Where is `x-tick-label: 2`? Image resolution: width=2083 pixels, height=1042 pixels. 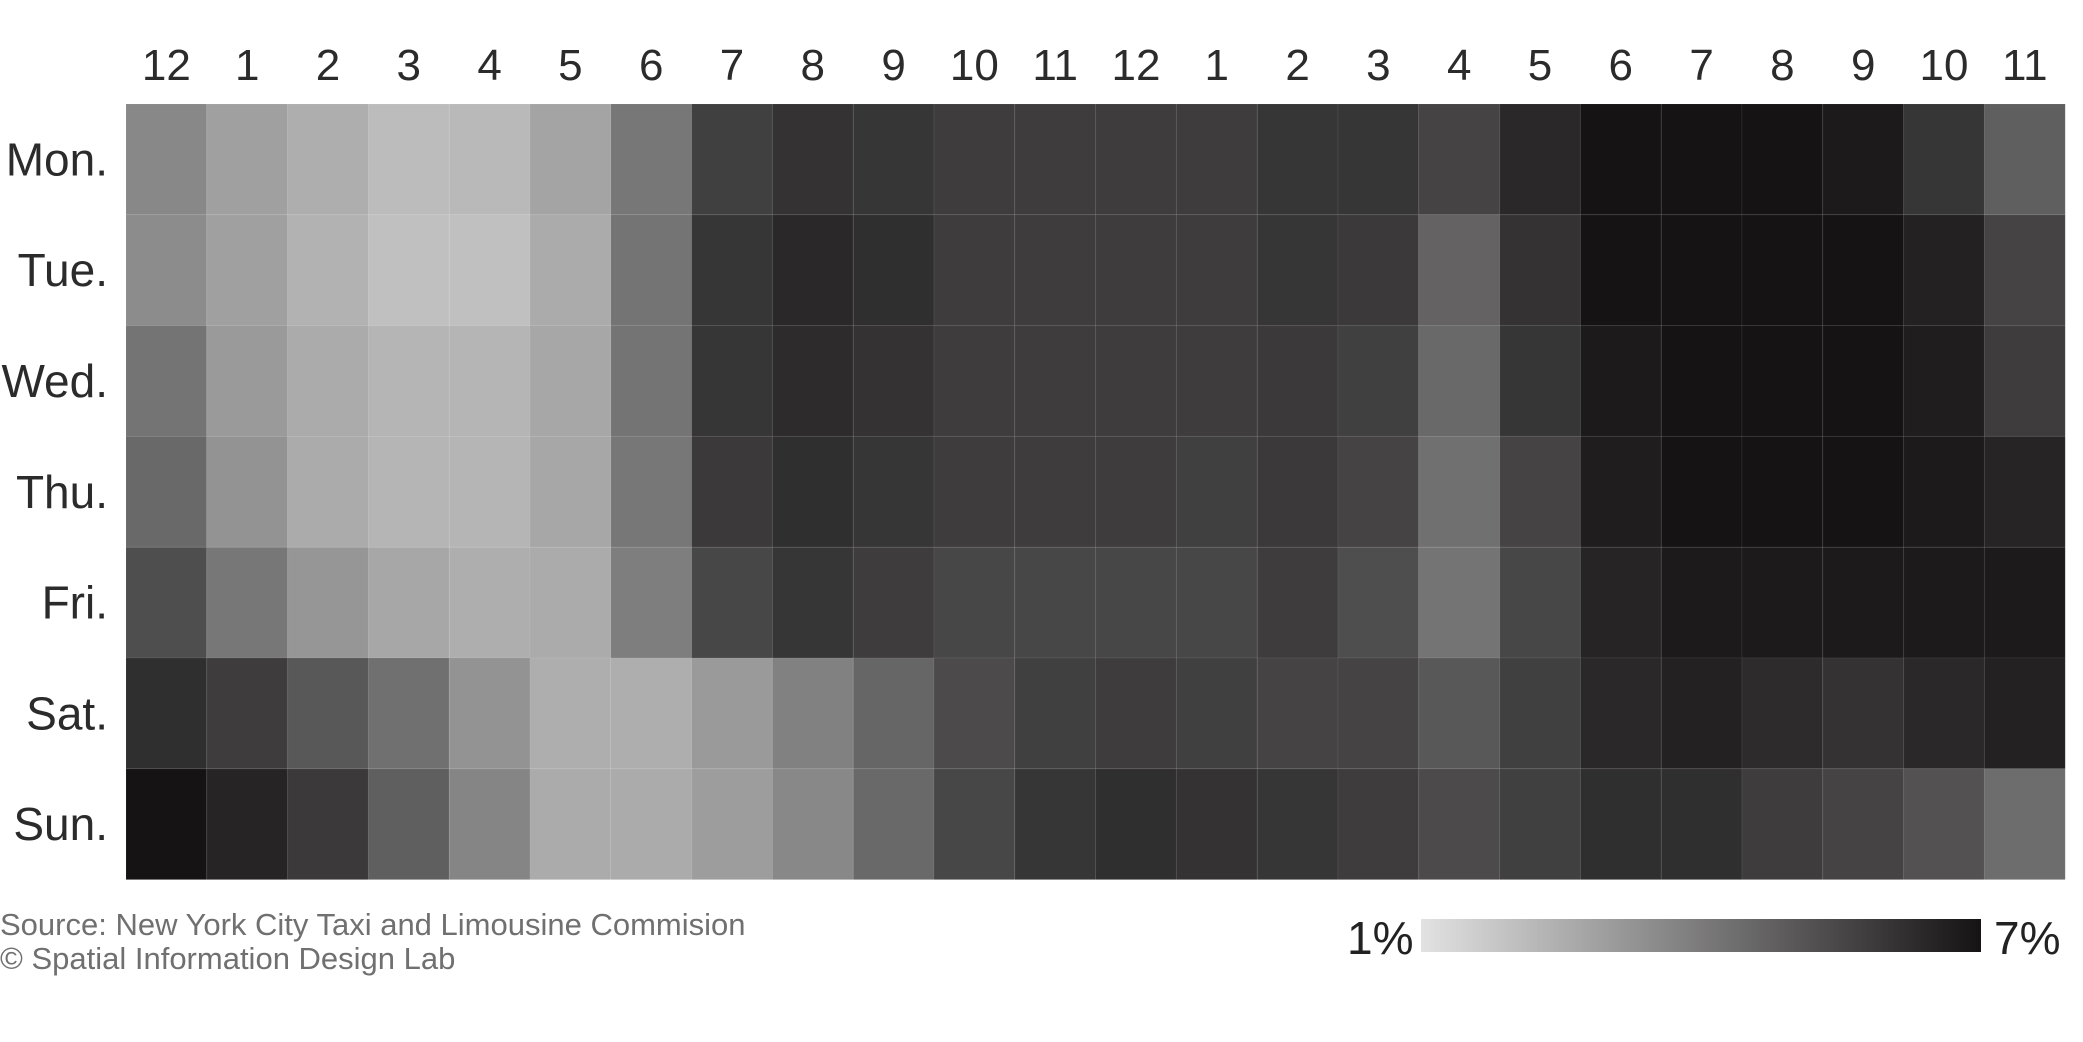 x-tick-label: 2 is located at coordinates (328, 65).